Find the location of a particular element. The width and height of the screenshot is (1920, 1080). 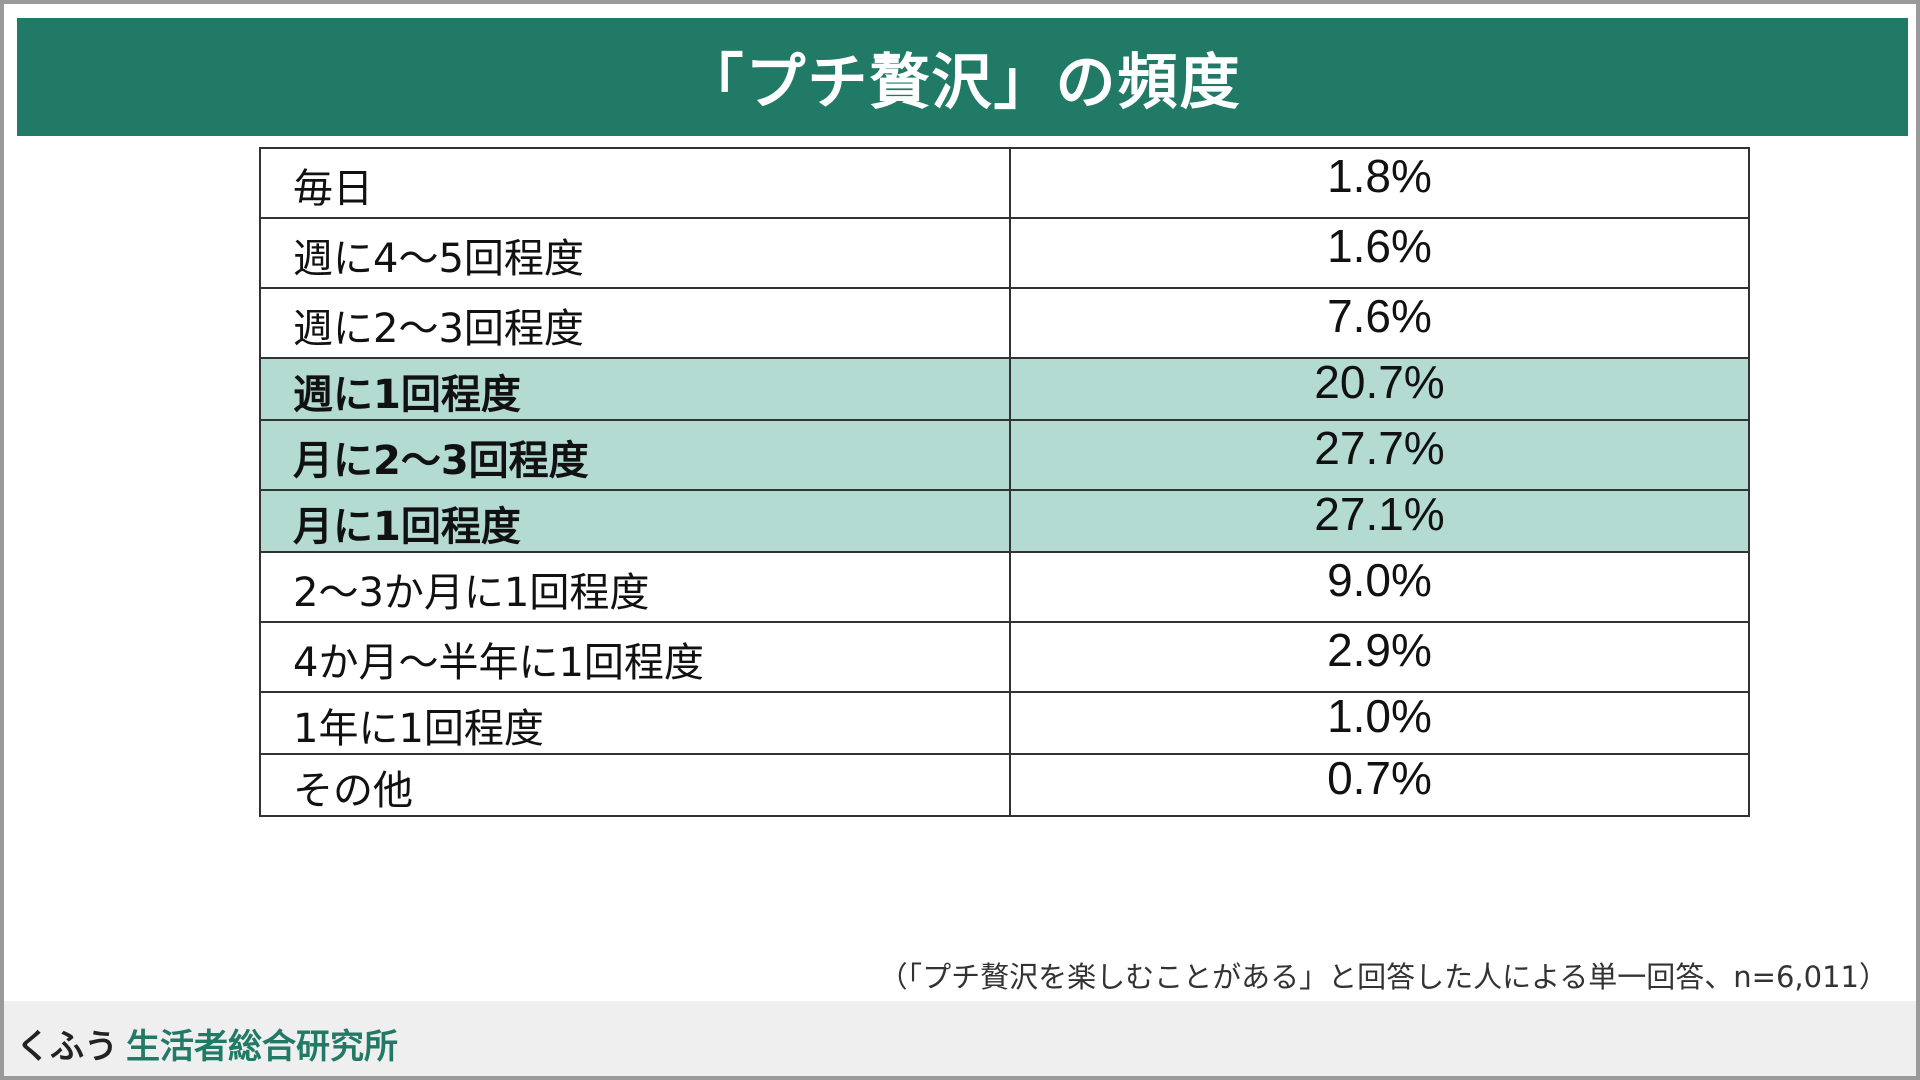

table-row: 4か月～半年に1回程度 2.9% is located at coordinates (1004, 657).